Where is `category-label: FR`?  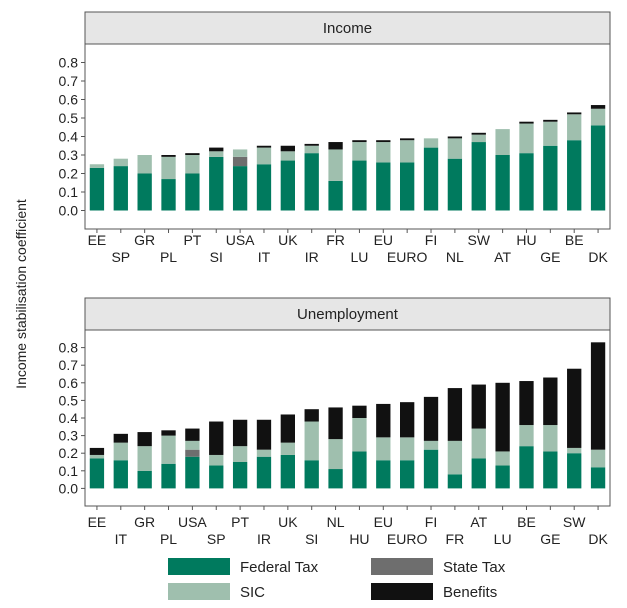
category-label: FR is located at coordinates (455, 539).